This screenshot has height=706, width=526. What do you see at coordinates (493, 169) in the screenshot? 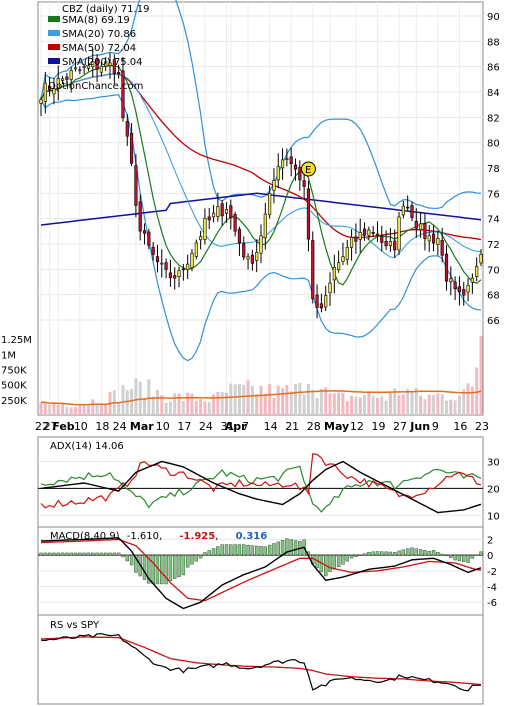
I see `price-tick-label: 78` at bounding box center [493, 169].